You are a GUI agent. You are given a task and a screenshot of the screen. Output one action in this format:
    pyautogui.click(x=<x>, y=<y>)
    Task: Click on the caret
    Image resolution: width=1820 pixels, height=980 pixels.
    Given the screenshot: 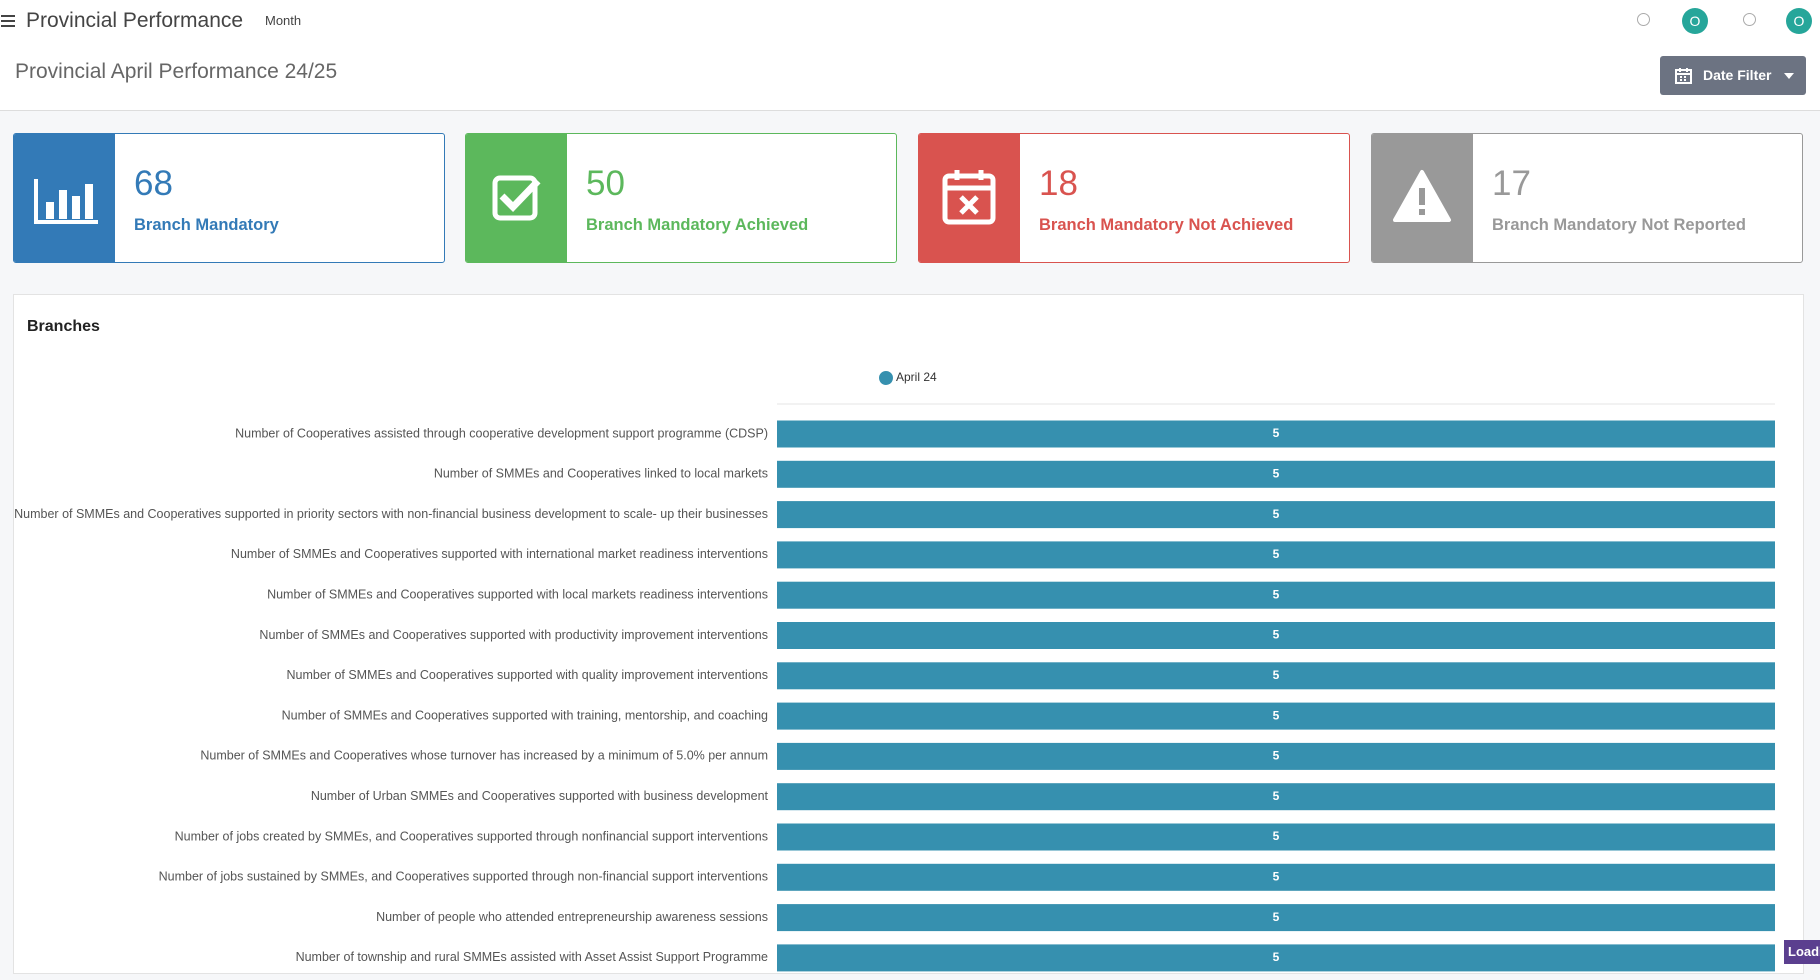 What is the action you would take?
    pyautogui.click(x=1789, y=76)
    